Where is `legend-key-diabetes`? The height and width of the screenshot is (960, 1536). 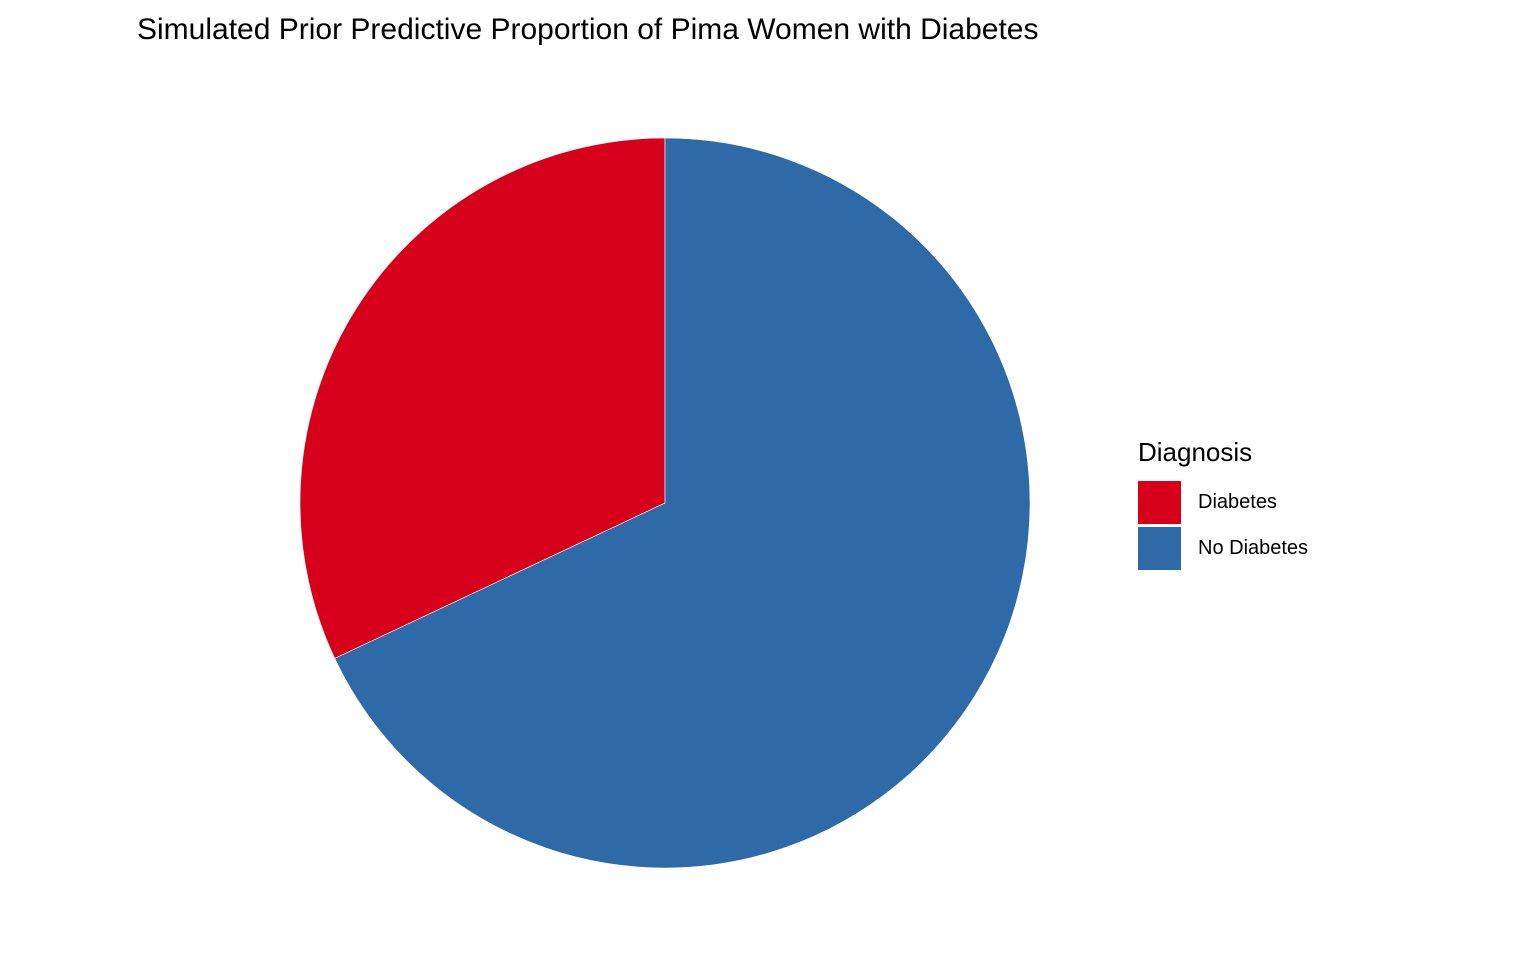
legend-key-diabetes is located at coordinates (1159, 502).